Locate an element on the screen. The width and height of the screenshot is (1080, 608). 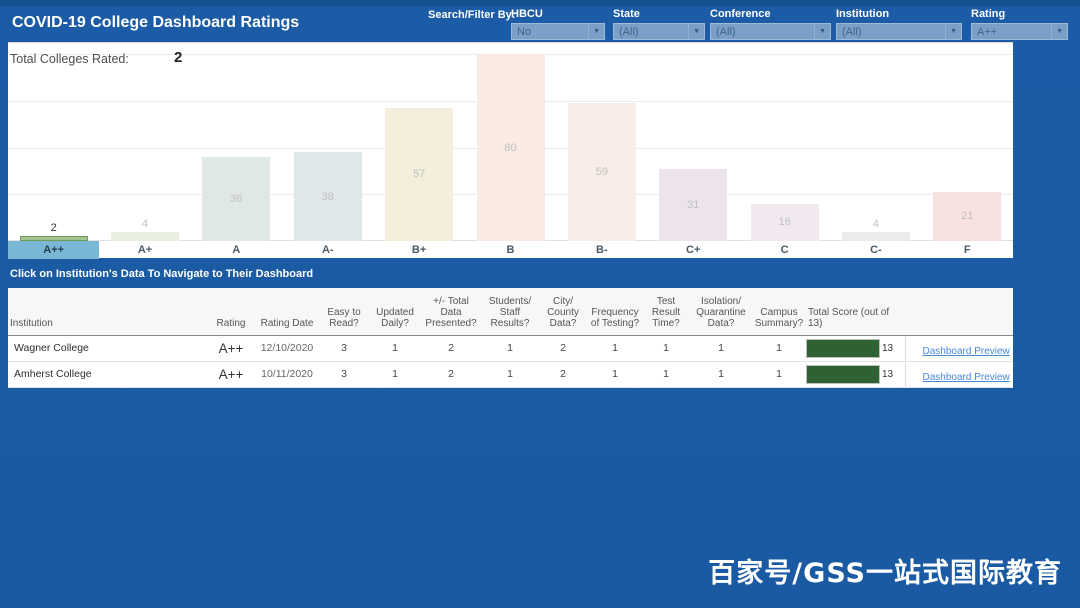
axis-label-A: A is located at coordinates (236, 250).